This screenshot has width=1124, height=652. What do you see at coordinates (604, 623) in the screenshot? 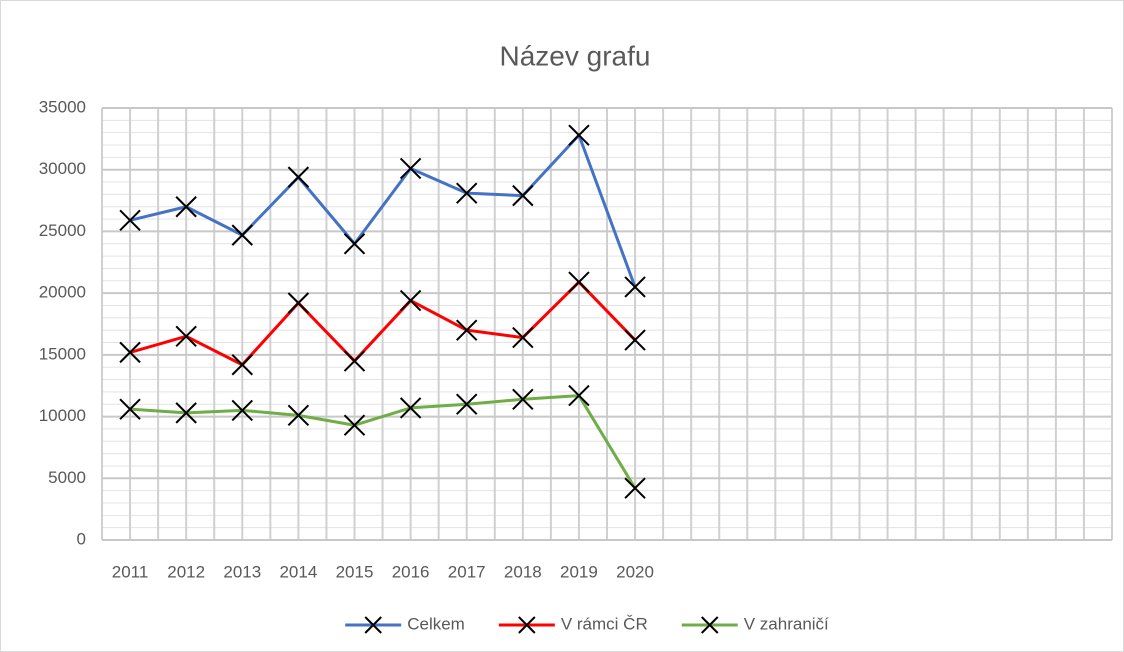
I see `legend-label: V rámci ČR` at bounding box center [604, 623].